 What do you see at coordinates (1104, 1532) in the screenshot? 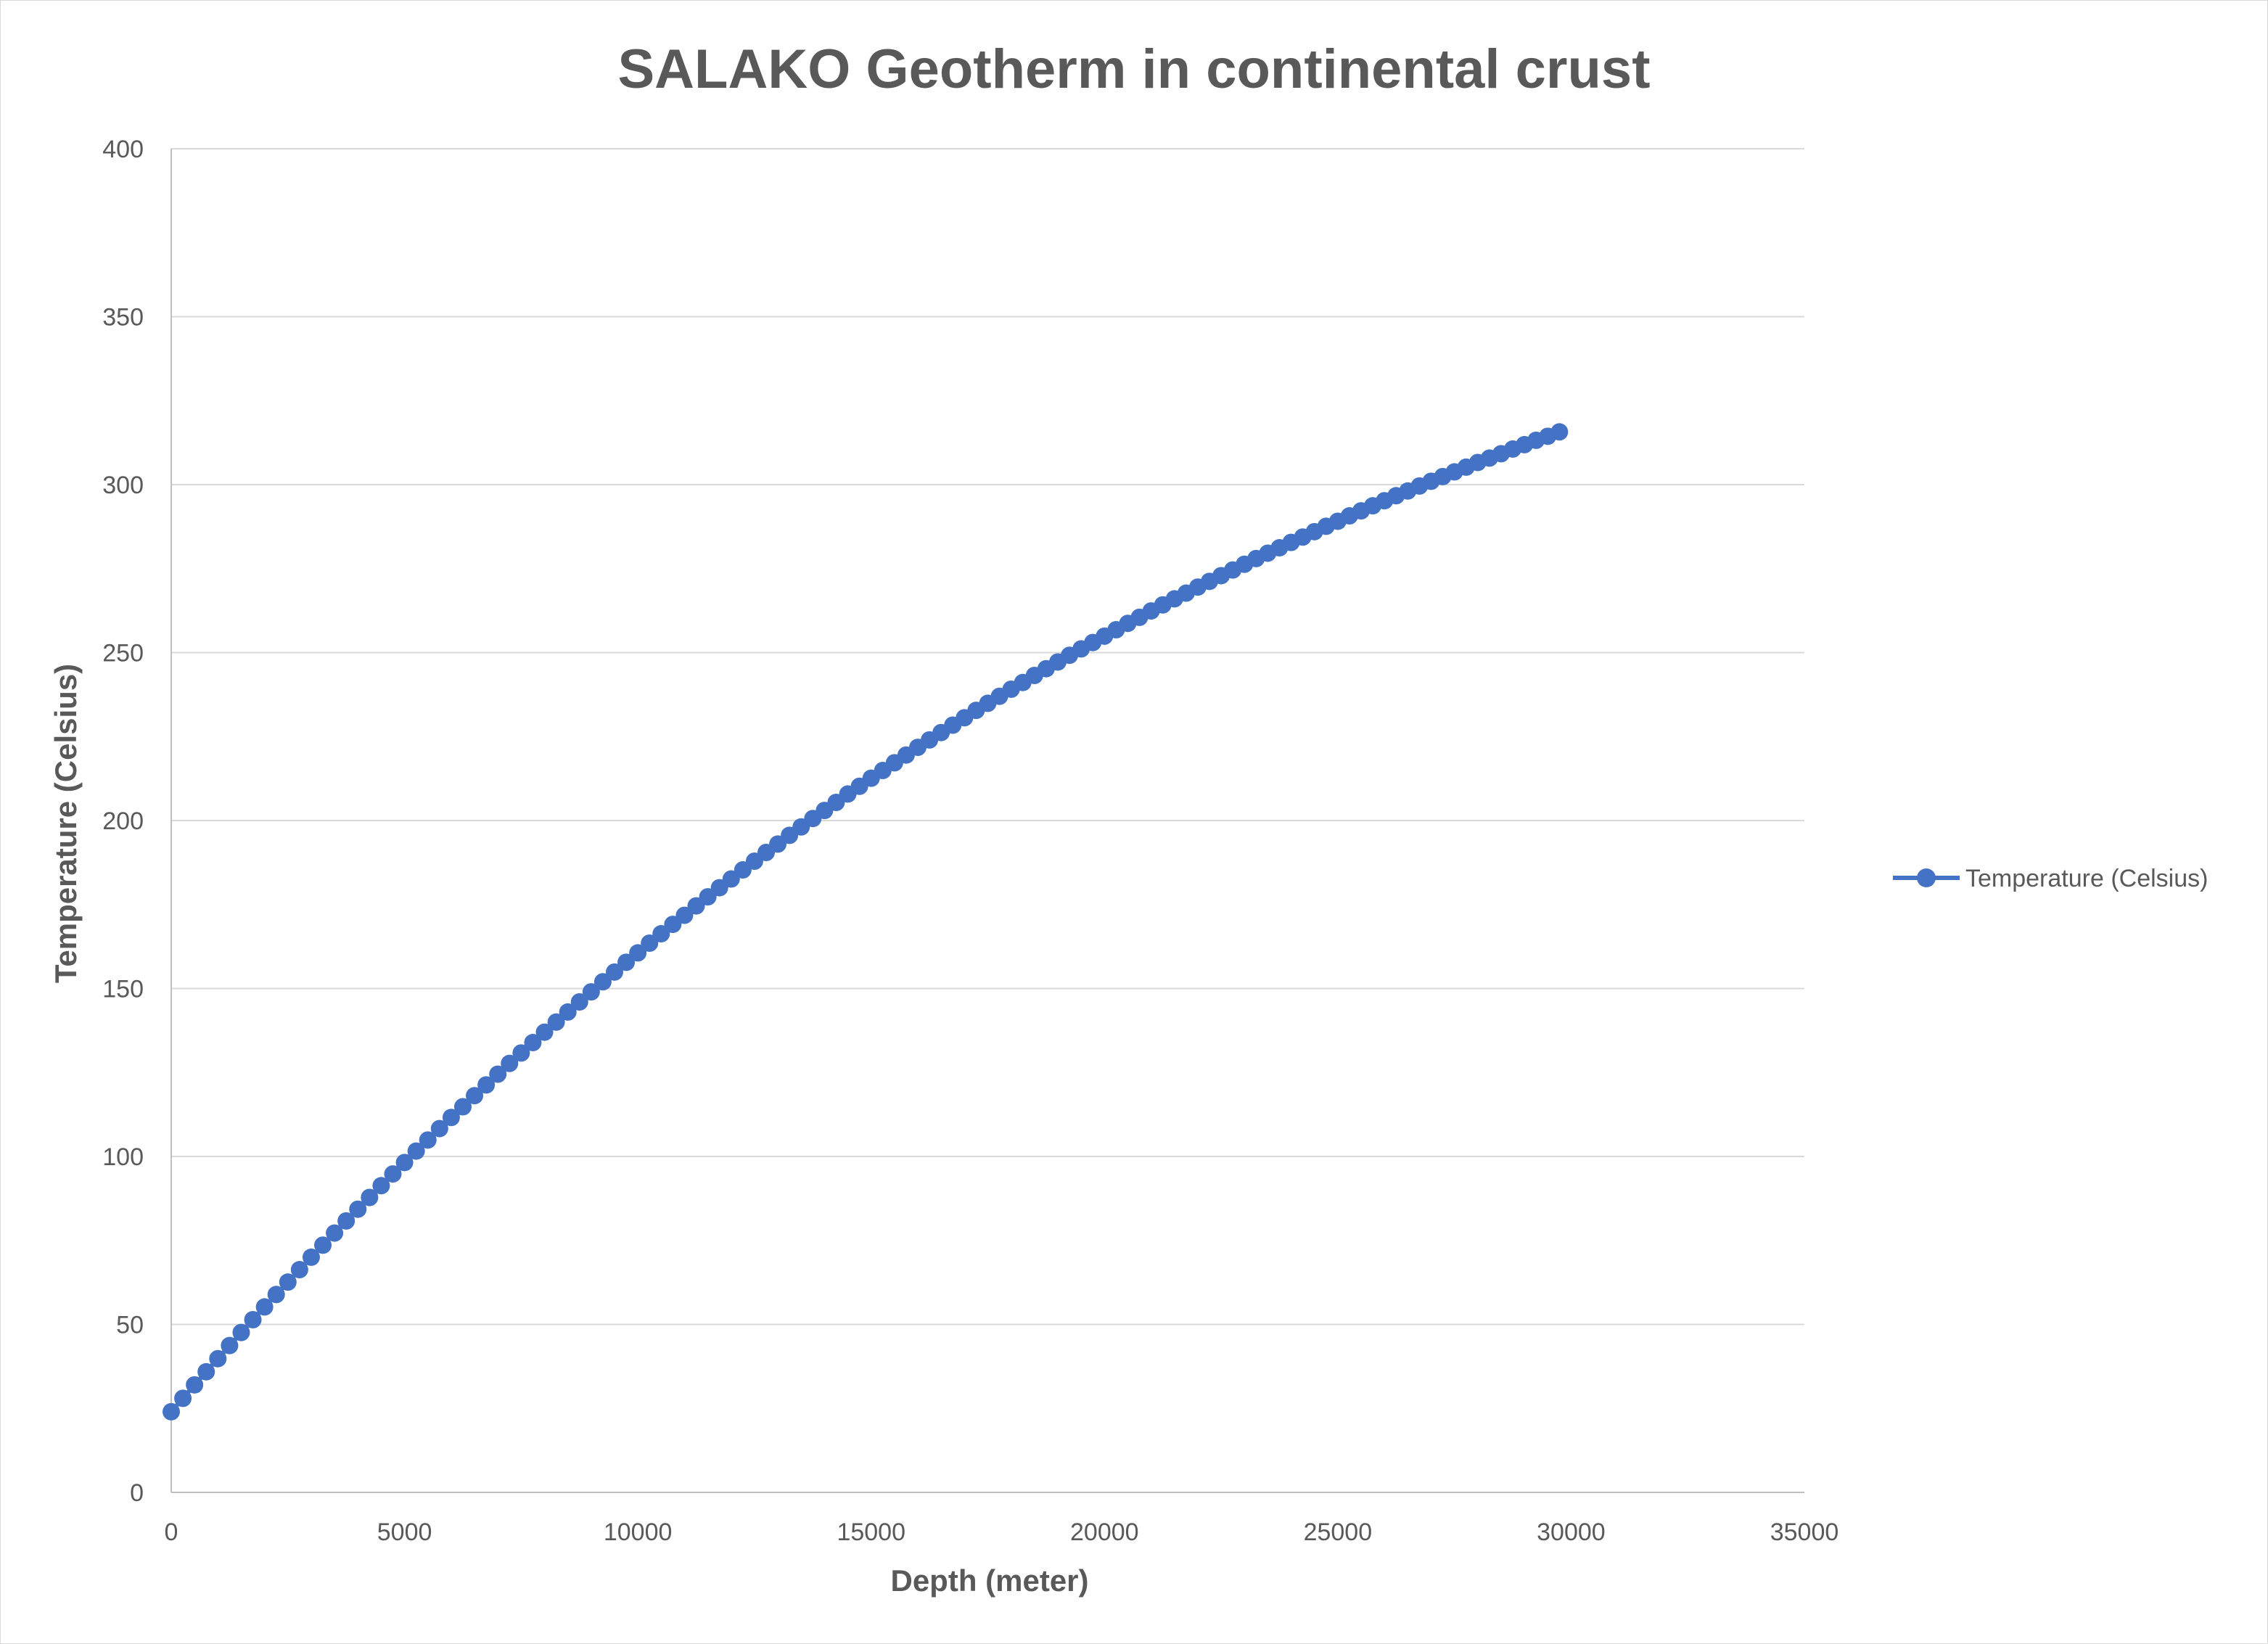
I see `x-tick-label: 20000` at bounding box center [1104, 1532].